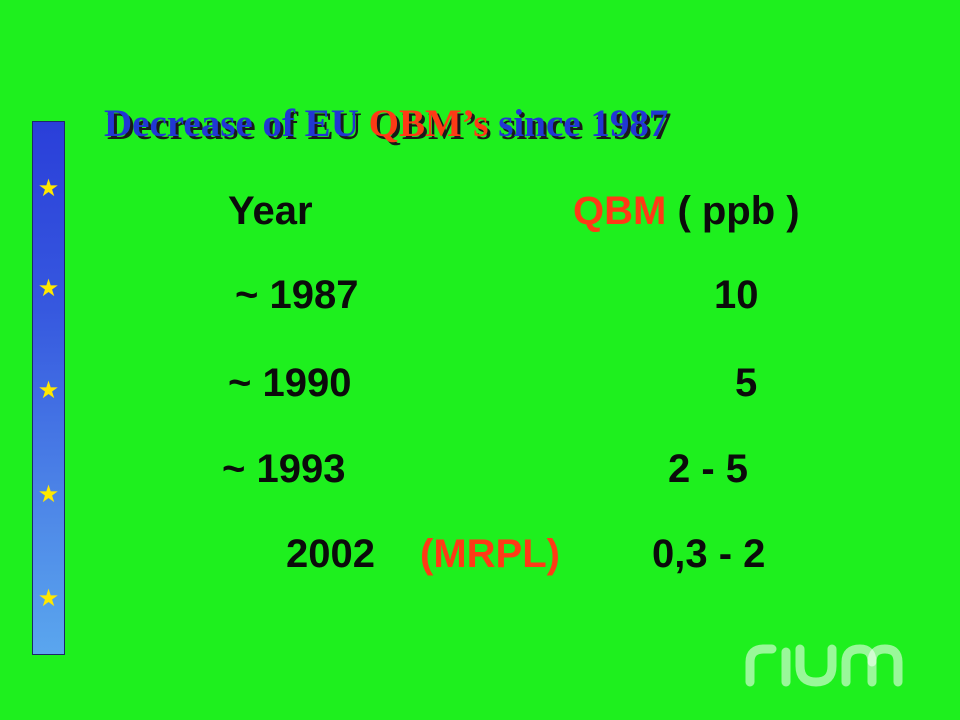  I want to click on table-row-year: ~ 1987, so click(297, 295).